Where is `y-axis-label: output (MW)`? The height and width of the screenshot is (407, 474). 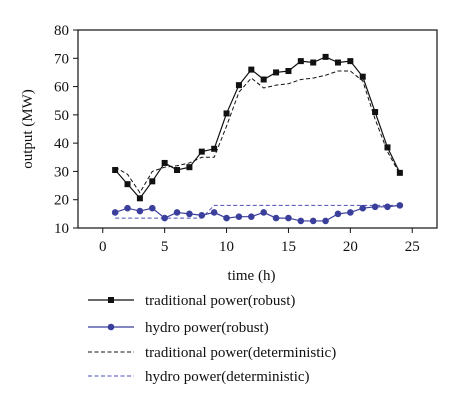 y-axis-label: output (MW) is located at coordinates (28, 129).